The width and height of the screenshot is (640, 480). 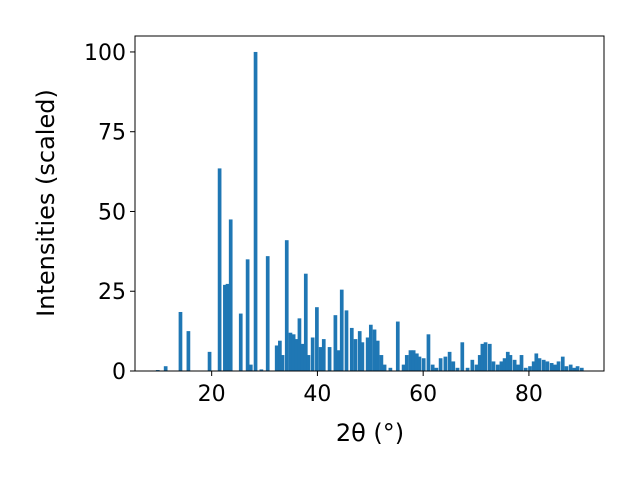 What do you see at coordinates (423, 394) in the screenshot?
I see `x-tick-label: 60` at bounding box center [423, 394].